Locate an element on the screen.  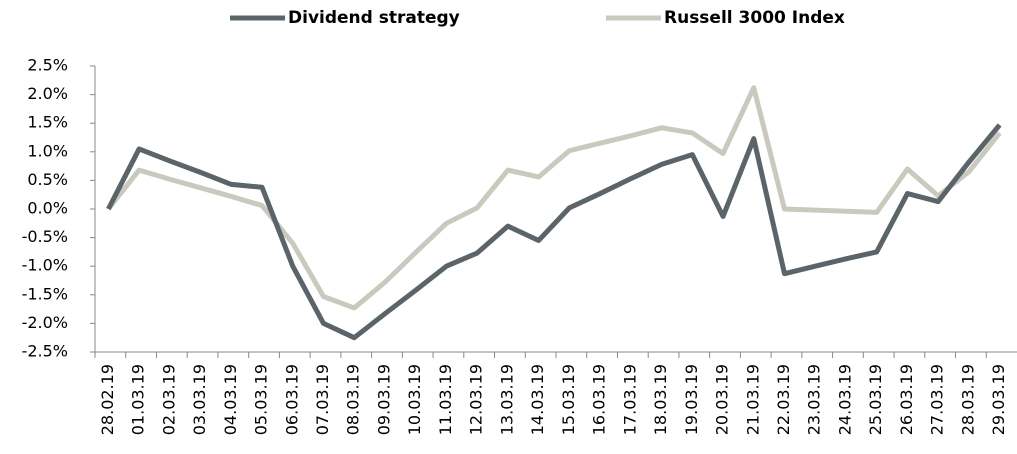
y-tick-label: -2.0% is located at coordinates (45, 322).